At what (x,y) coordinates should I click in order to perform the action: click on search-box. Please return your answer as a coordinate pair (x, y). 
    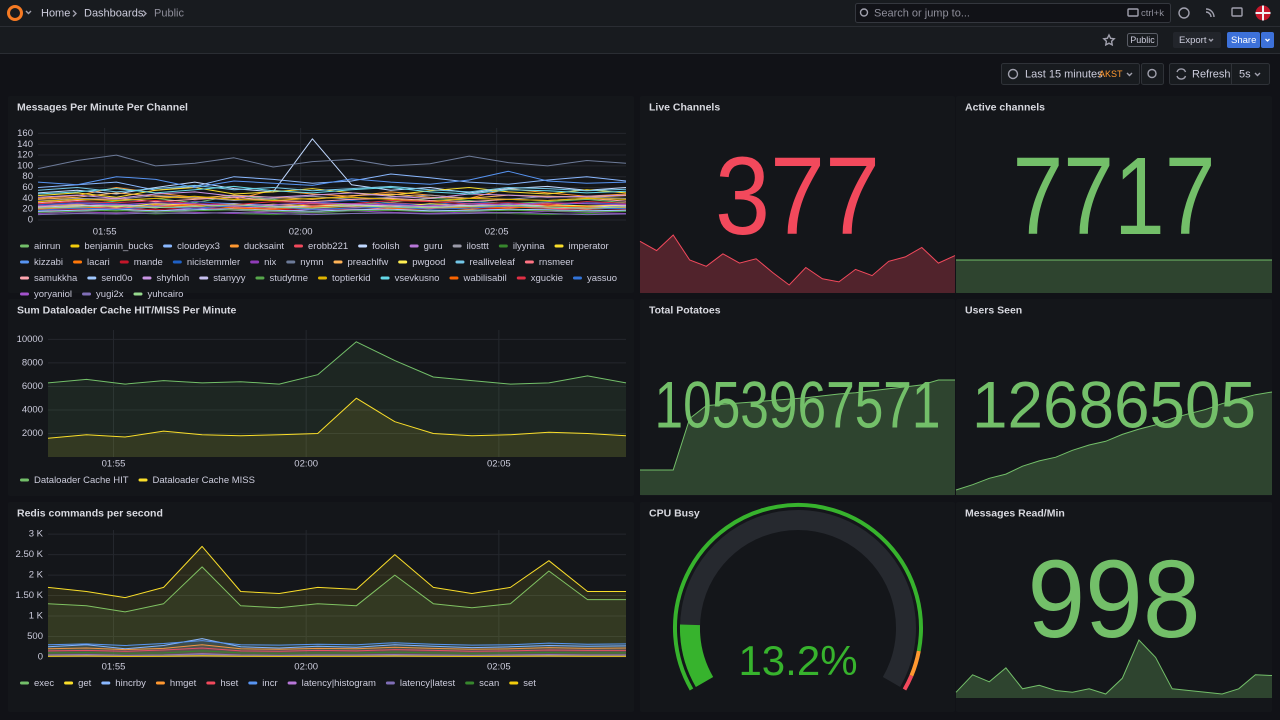
    Looking at the image, I should click on (1013, 13).